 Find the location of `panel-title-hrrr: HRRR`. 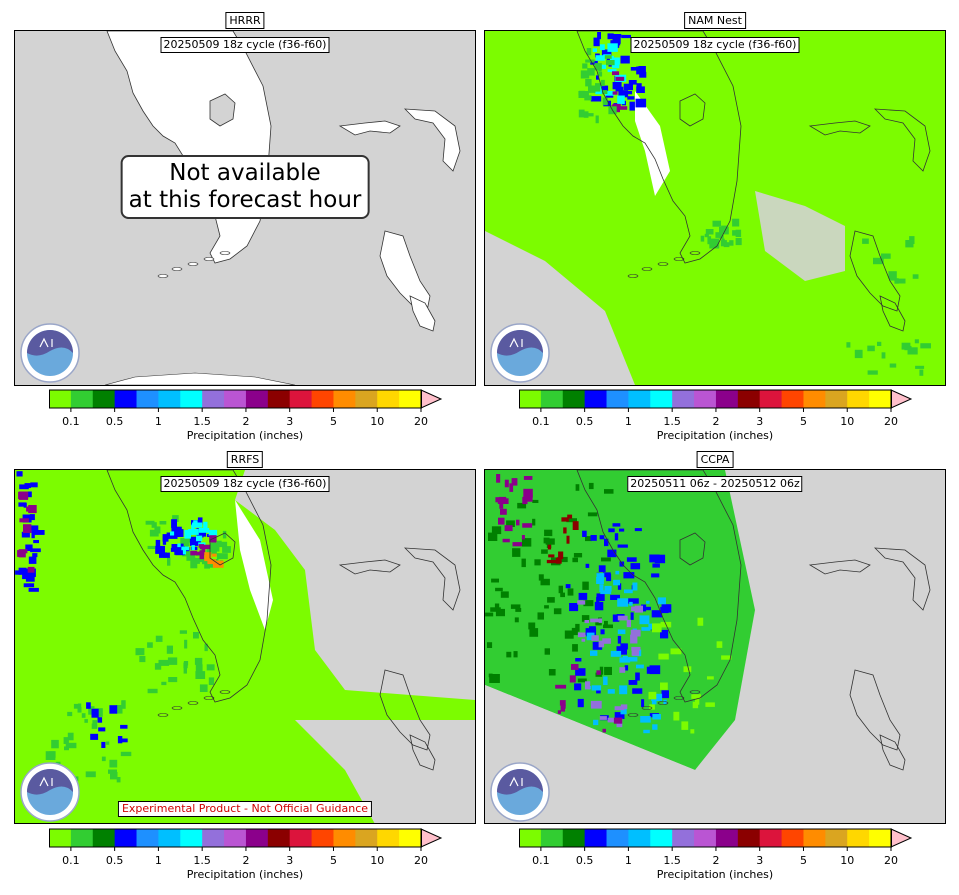

panel-title-hrrr: HRRR is located at coordinates (245, 20).